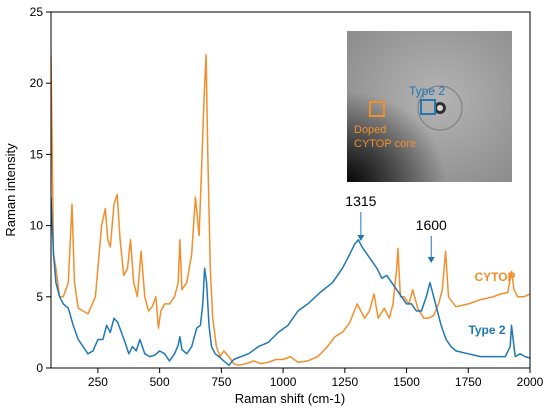 The width and height of the screenshot is (550, 416). What do you see at coordinates (37, 226) in the screenshot?
I see `y-tick-label: 10` at bounding box center [37, 226].